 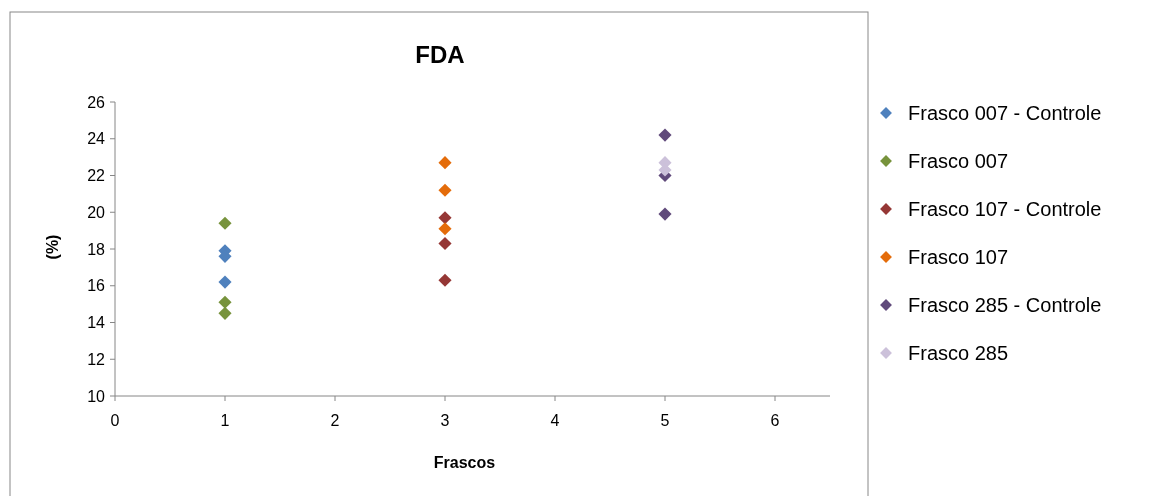 What do you see at coordinates (775, 420) in the screenshot?
I see `x-tick-label: 6` at bounding box center [775, 420].